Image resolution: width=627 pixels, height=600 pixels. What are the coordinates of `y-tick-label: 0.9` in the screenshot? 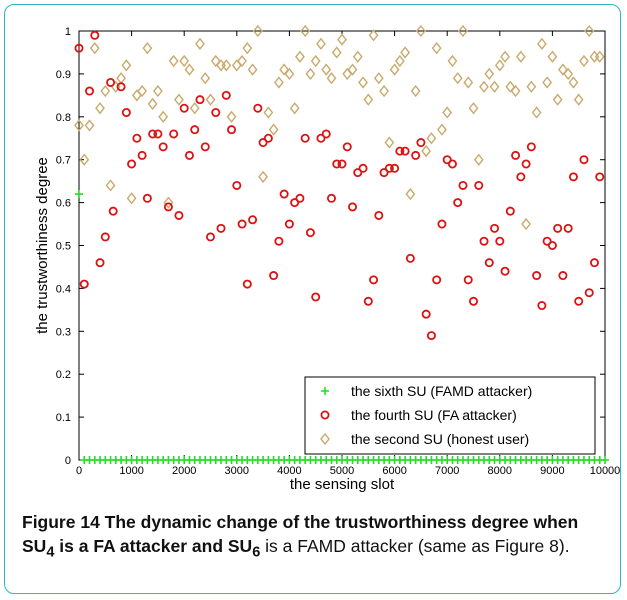 It's located at (63, 75).